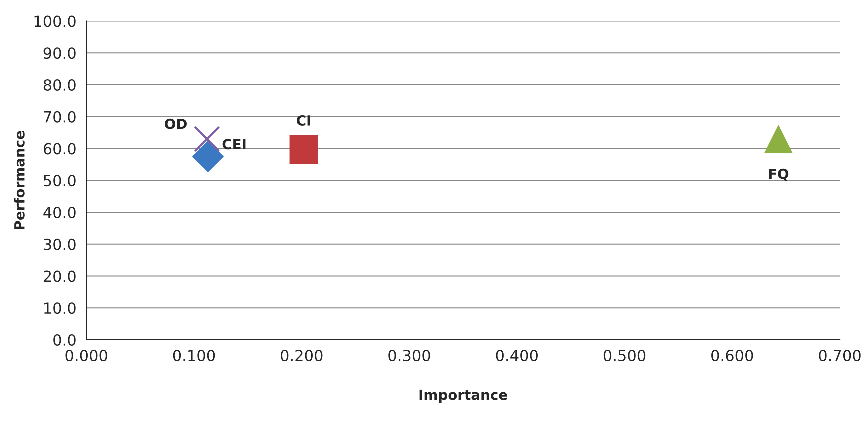 The width and height of the screenshot is (866, 425). I want to click on y-tick-label: 20.0, so click(60, 276).